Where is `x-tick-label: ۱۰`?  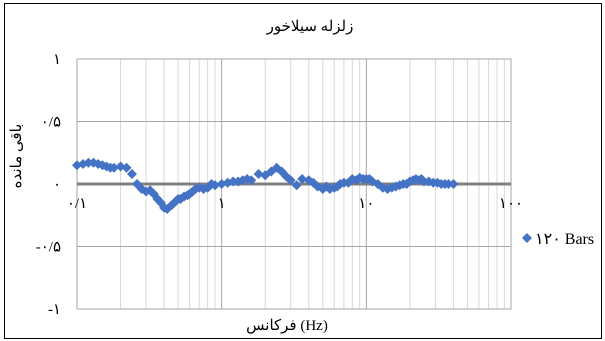 x-tick-label: ۱۰ is located at coordinates (366, 204).